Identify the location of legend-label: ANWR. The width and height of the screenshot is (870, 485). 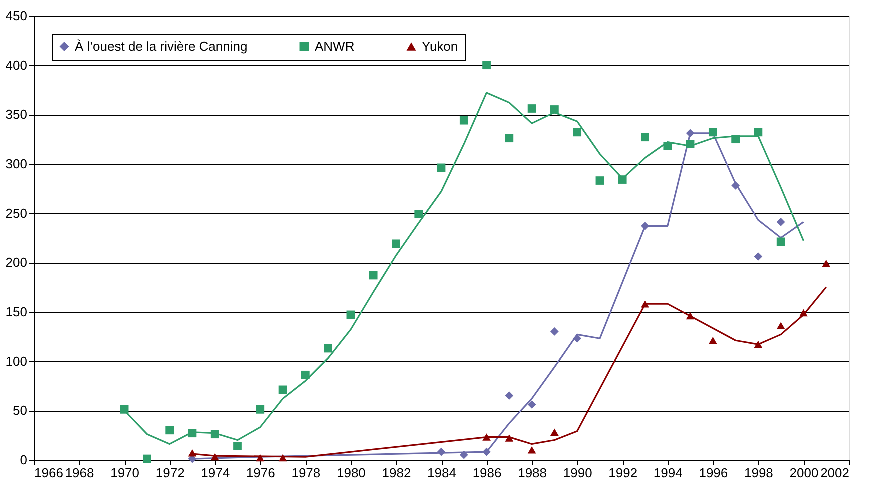
(335, 46).